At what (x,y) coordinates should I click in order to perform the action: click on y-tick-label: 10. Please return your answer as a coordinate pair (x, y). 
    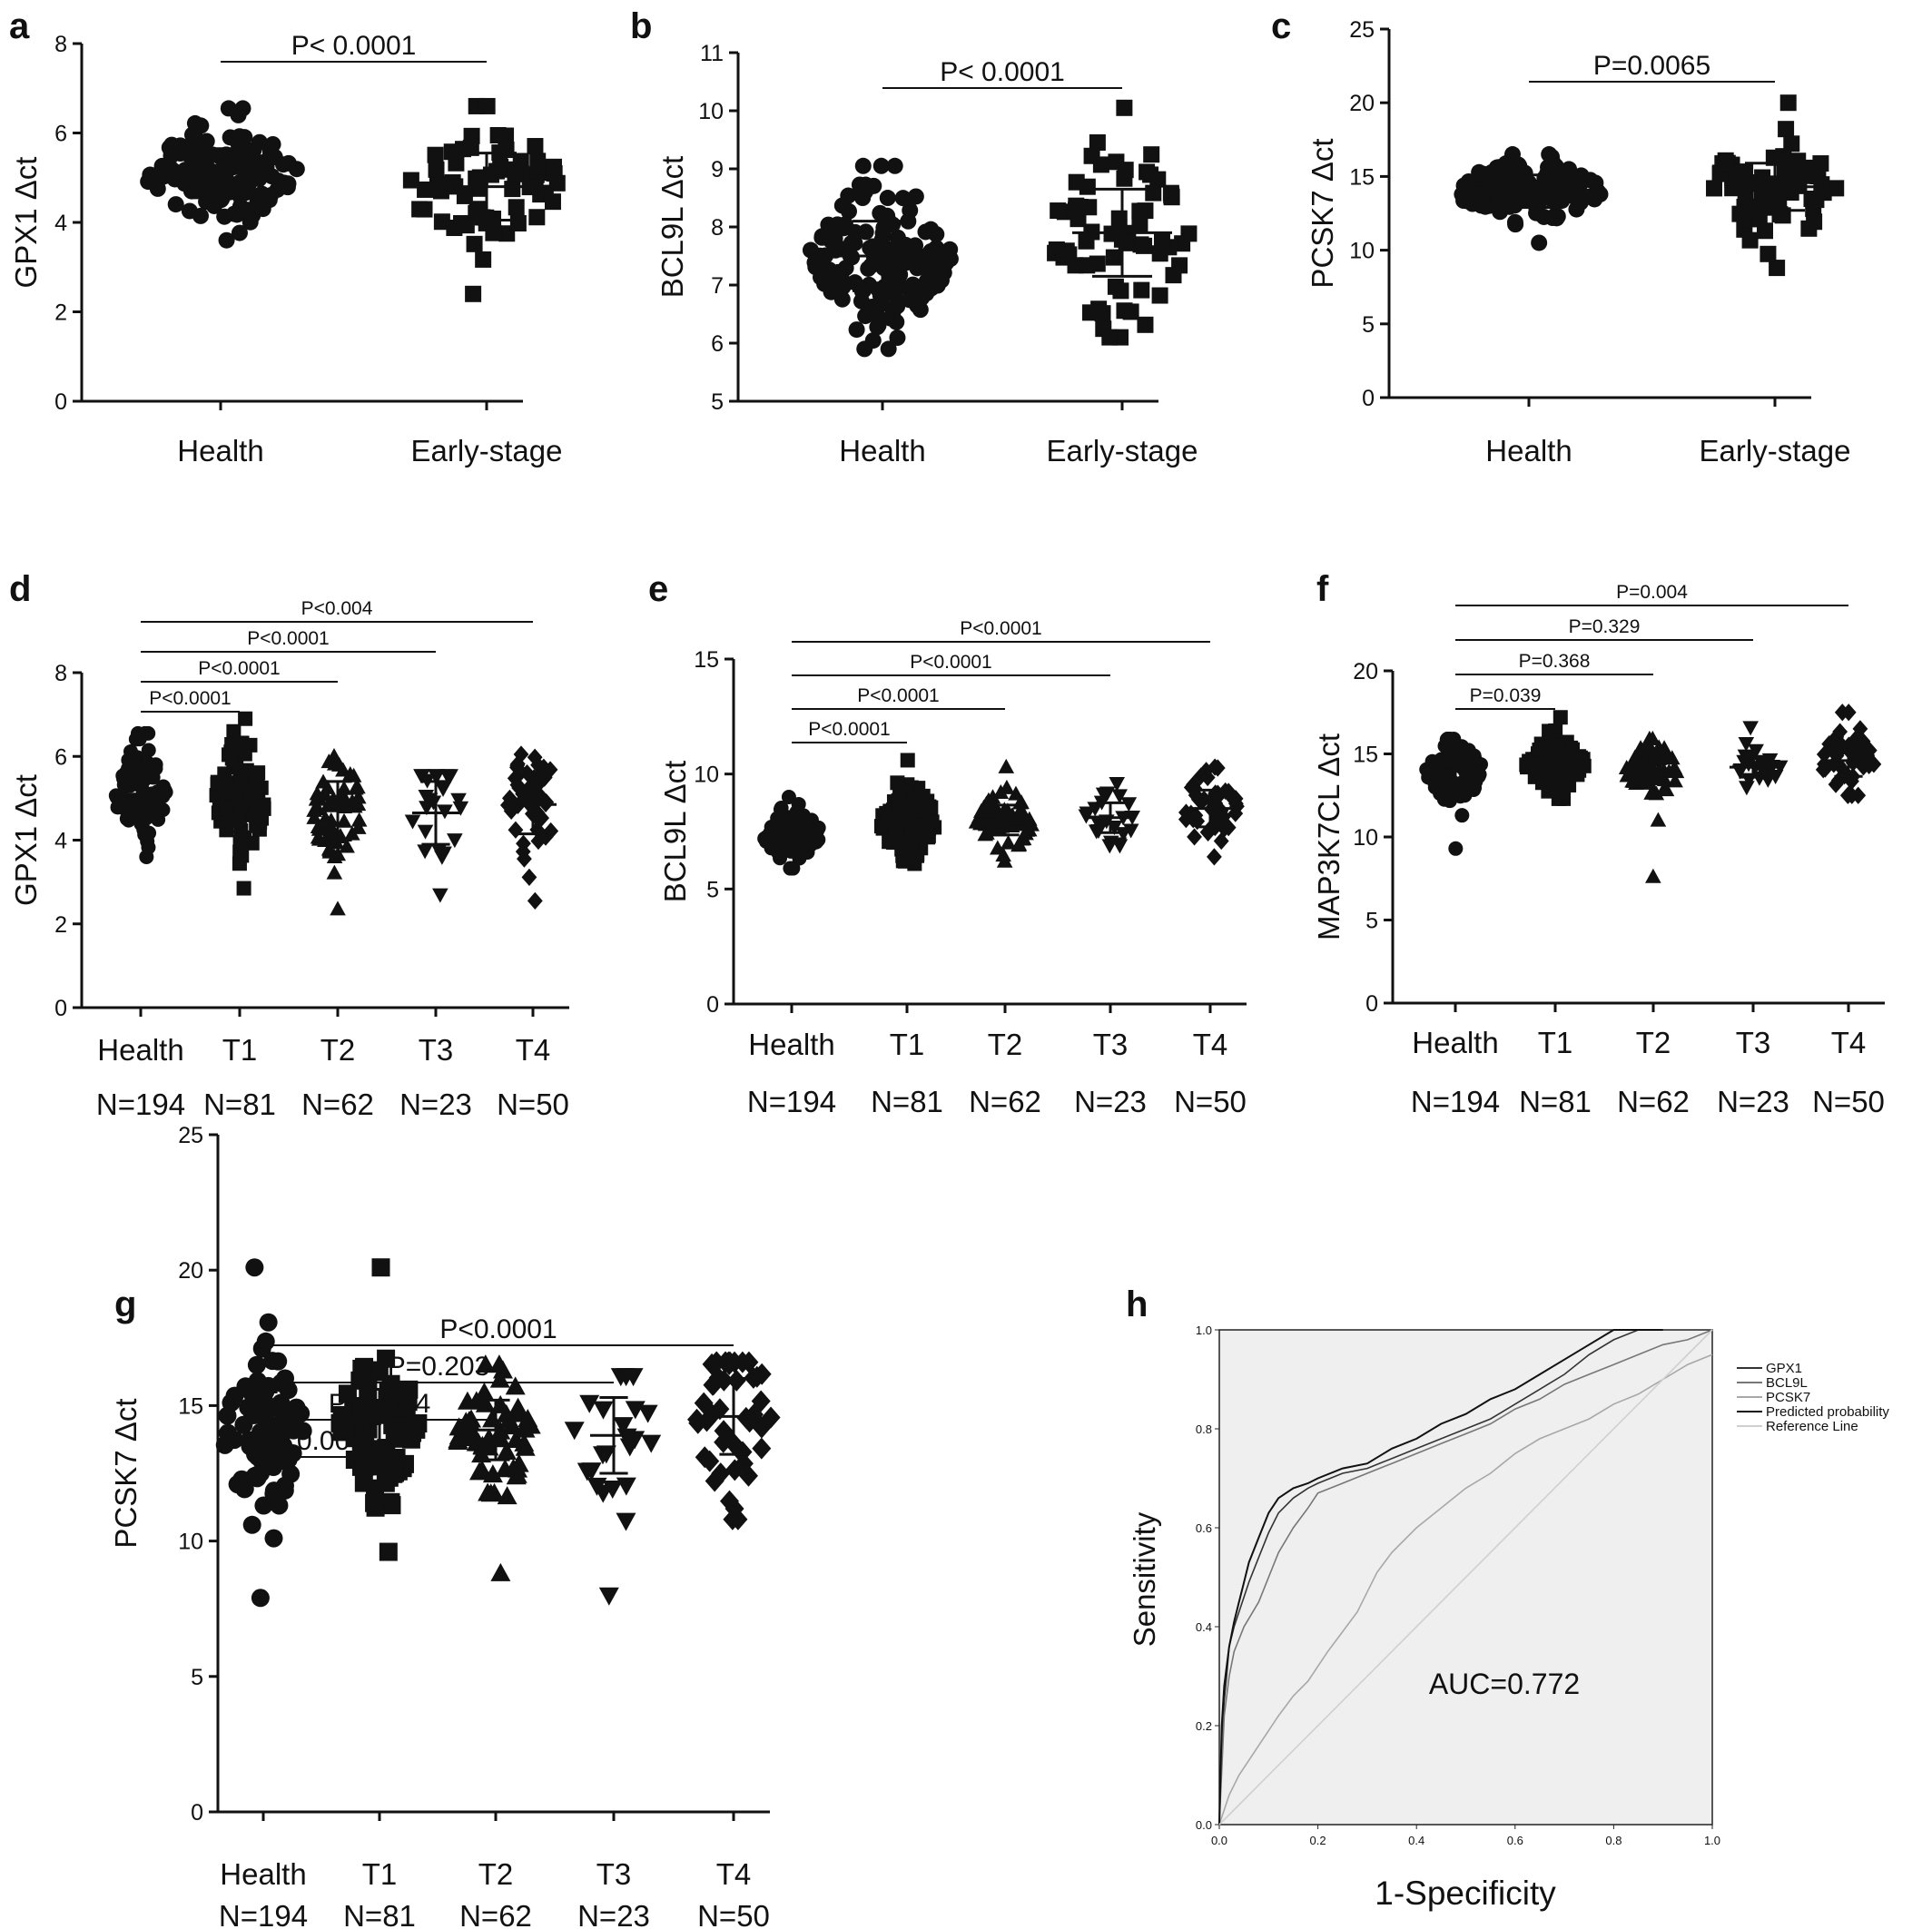
    Looking at the image, I should click on (711, 111).